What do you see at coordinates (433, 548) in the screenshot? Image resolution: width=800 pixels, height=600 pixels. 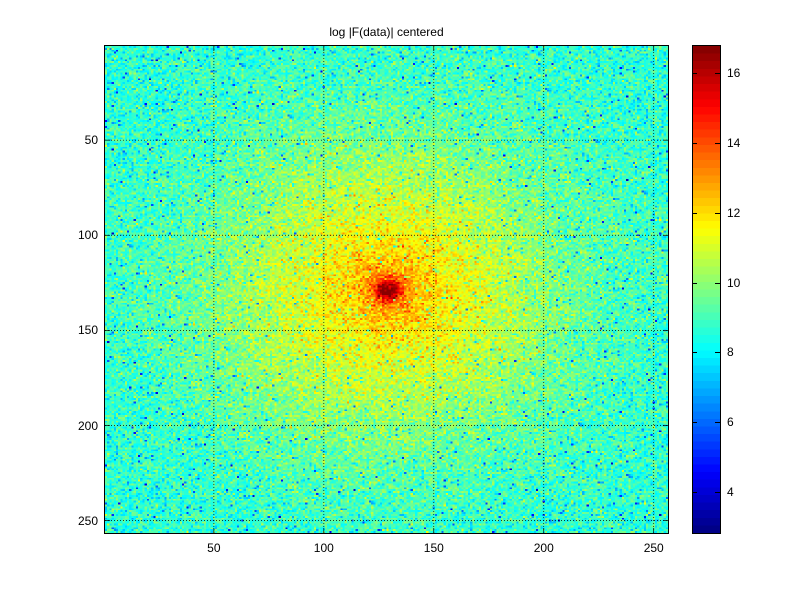 I see `x-tick-label: 150` at bounding box center [433, 548].